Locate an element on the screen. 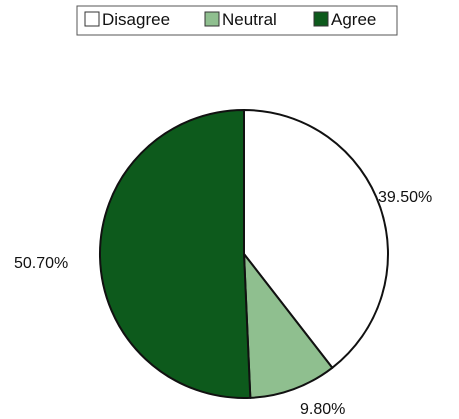  legend-swatch-disagree is located at coordinates (92, 19).